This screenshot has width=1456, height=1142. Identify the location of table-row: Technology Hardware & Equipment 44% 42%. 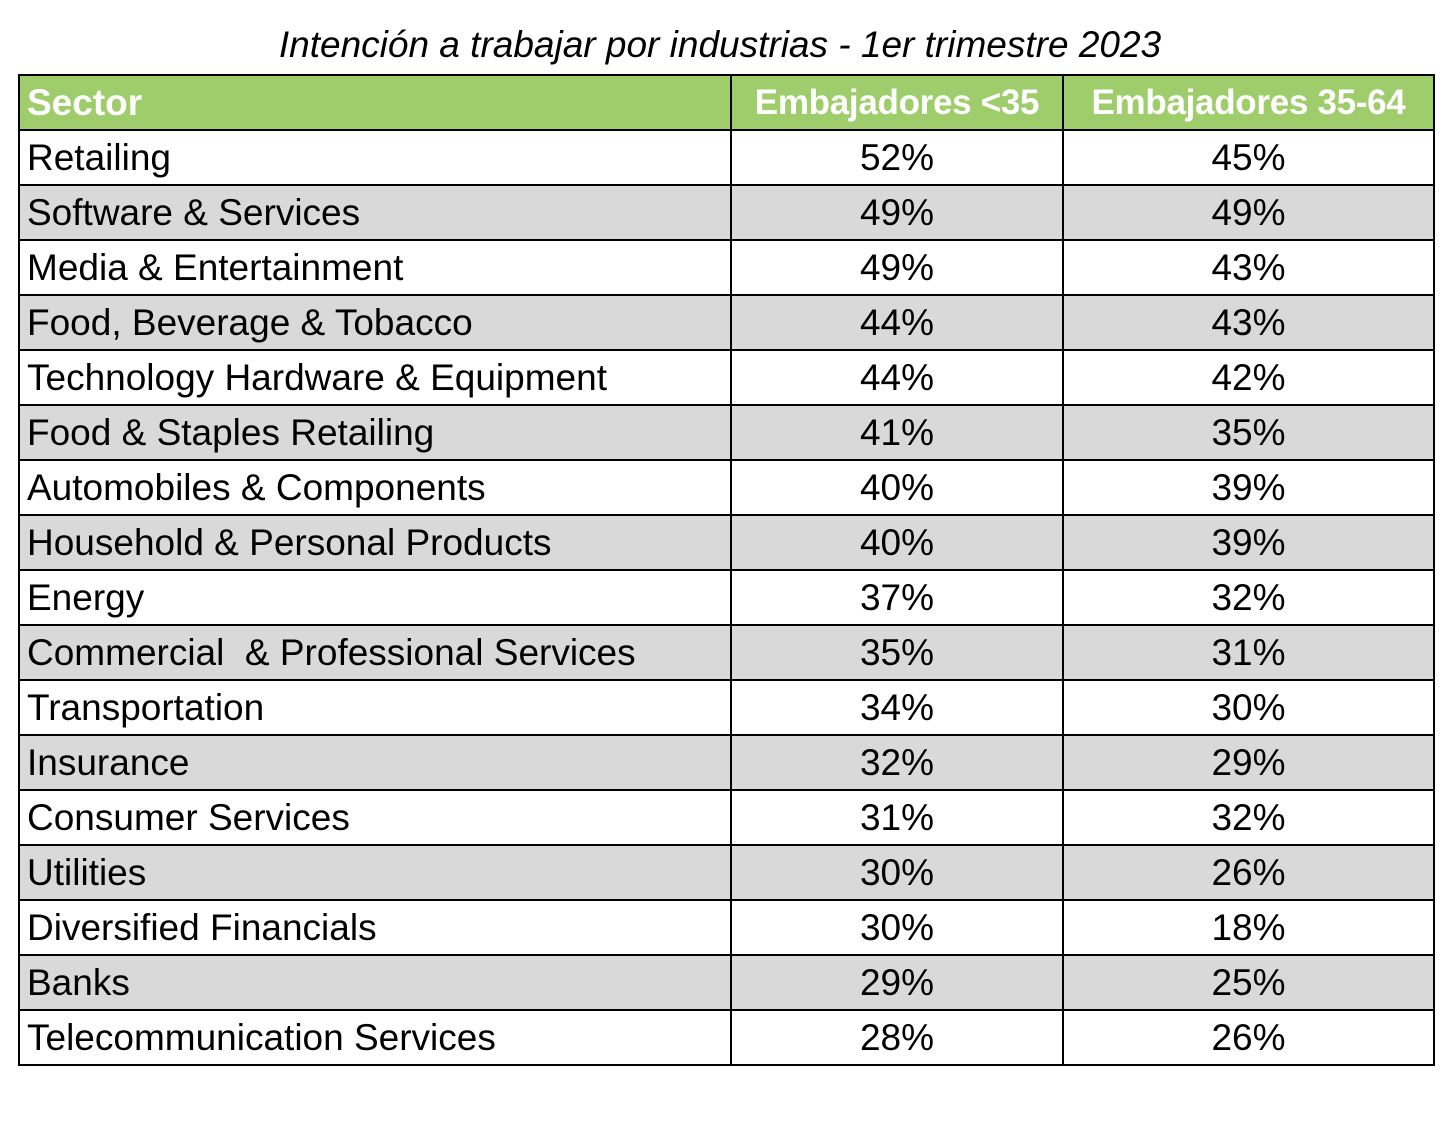
(726, 377).